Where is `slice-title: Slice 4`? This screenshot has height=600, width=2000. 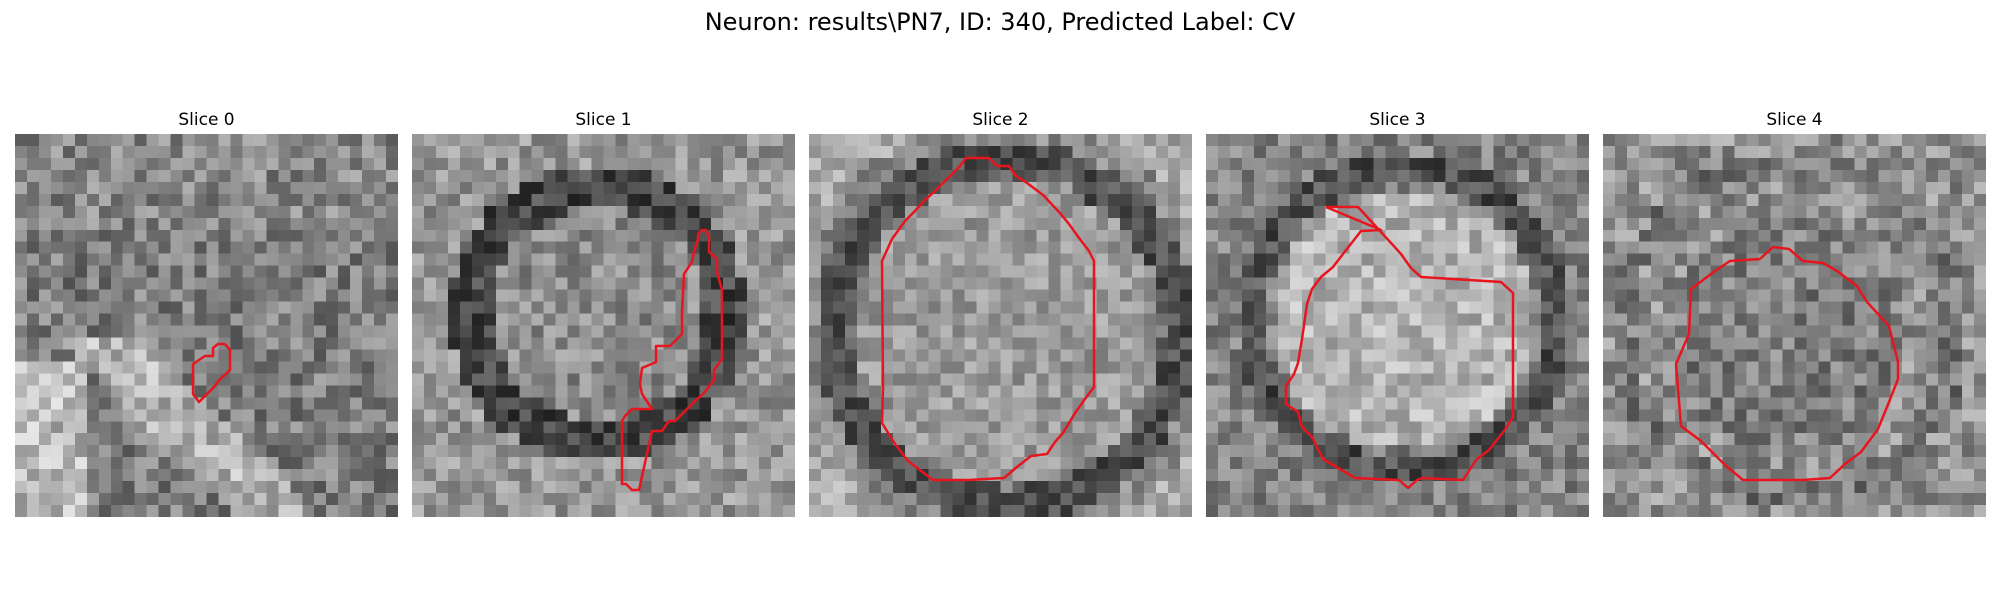 slice-title: Slice 4 is located at coordinates (1794, 120).